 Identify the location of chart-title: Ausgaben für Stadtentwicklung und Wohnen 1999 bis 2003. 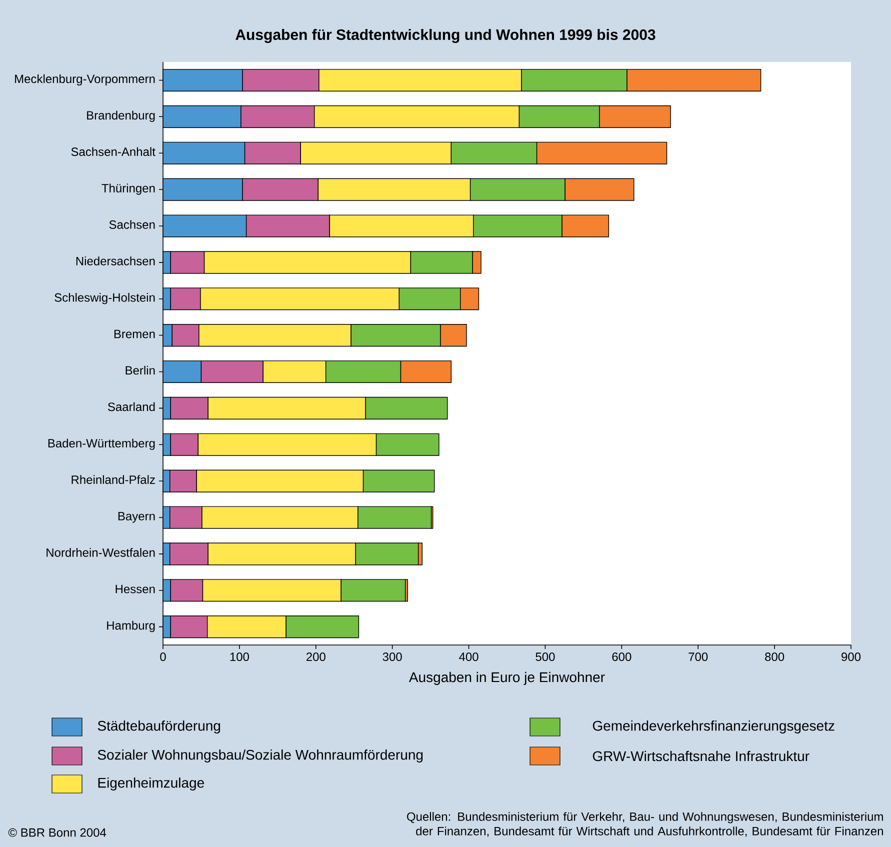
(446, 36).